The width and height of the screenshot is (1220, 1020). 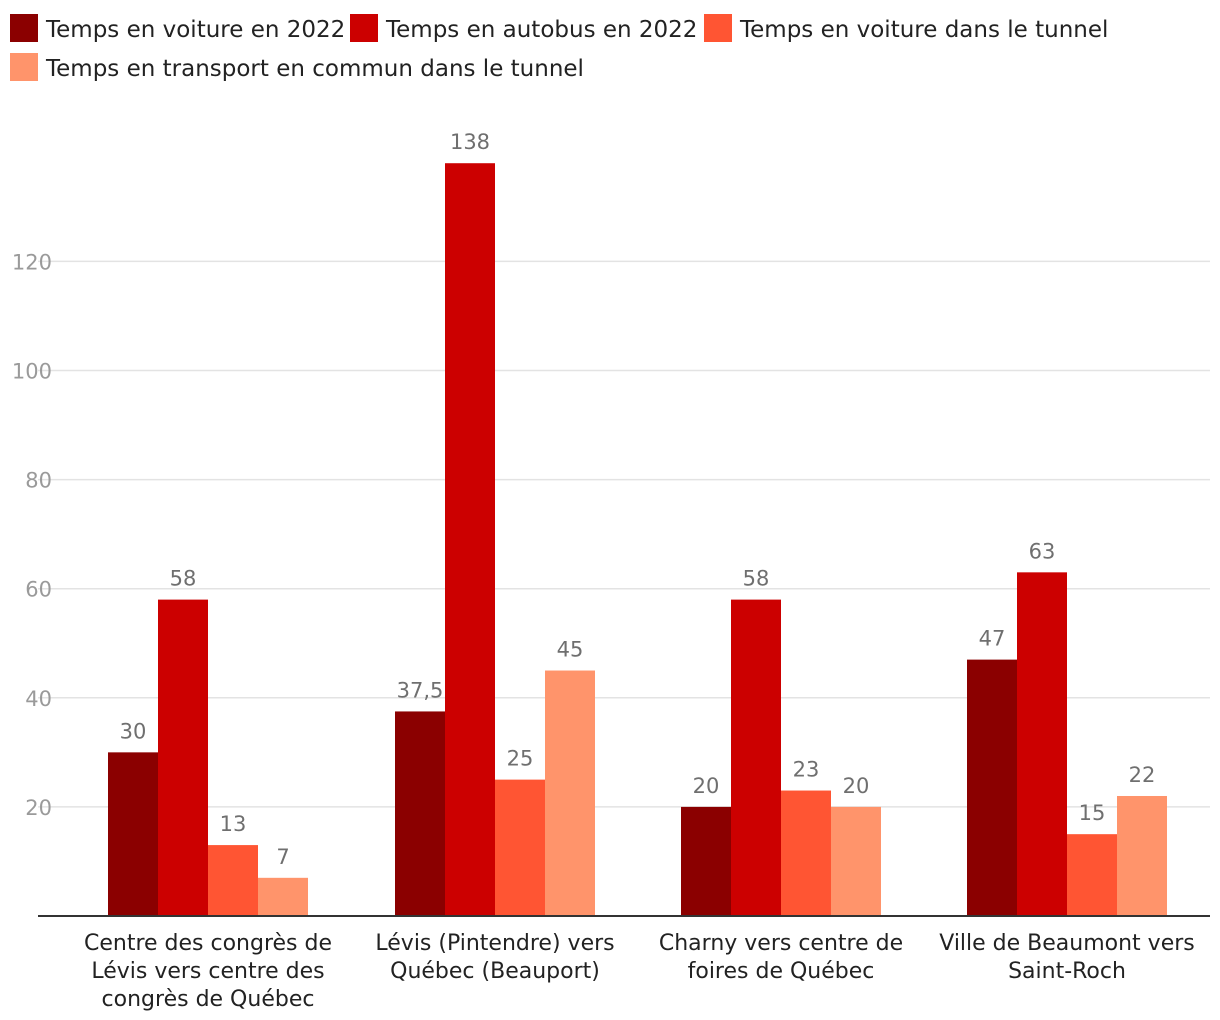 What do you see at coordinates (133, 731) in the screenshot?
I see `value-label-group1-series1: 30` at bounding box center [133, 731].